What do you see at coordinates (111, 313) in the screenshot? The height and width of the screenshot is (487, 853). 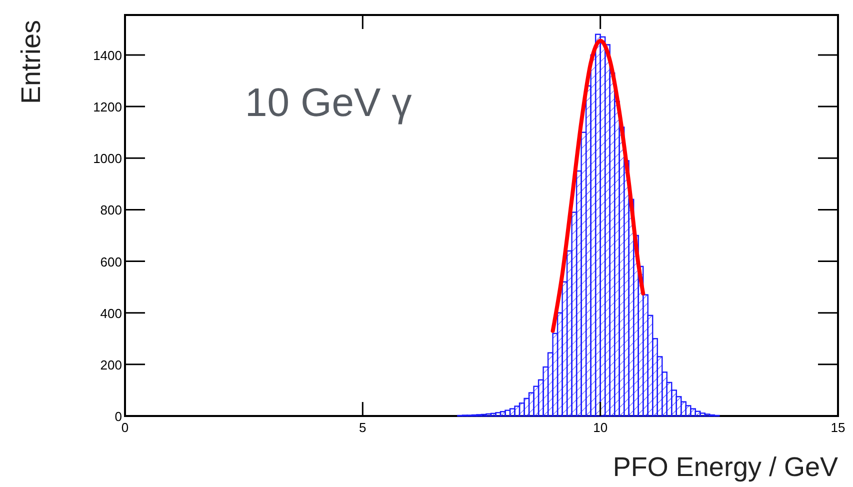 I see `y-tick-label: 400` at bounding box center [111, 313].